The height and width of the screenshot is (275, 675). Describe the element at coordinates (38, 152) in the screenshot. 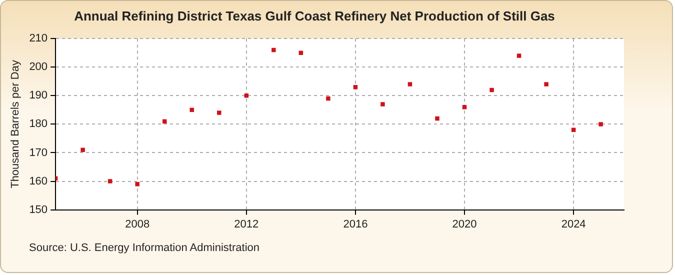

I see `y-tick-label: 170` at that location.